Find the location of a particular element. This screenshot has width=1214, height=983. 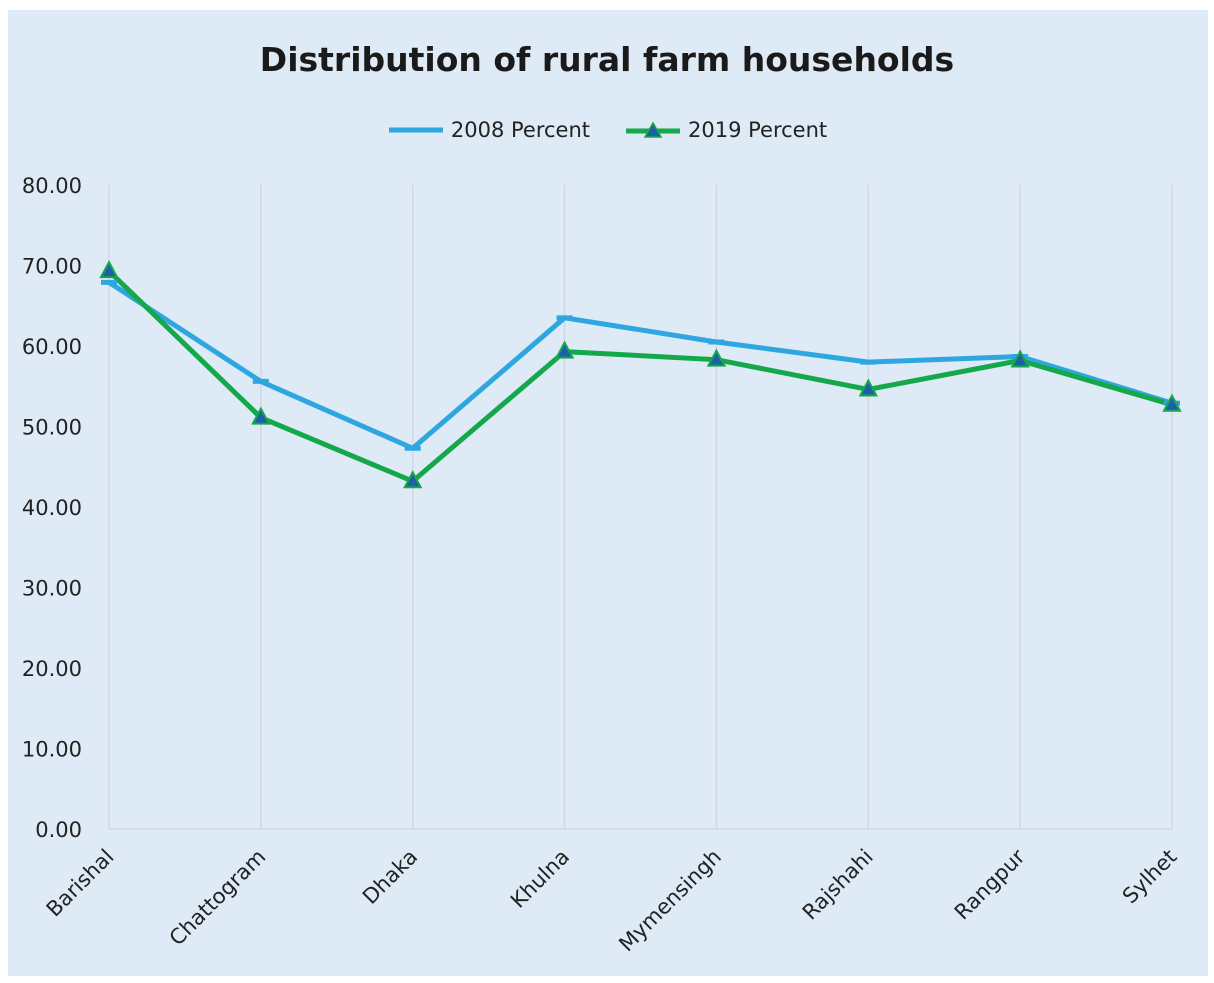

x-tick-label: Dhaka is located at coordinates (390, 877).